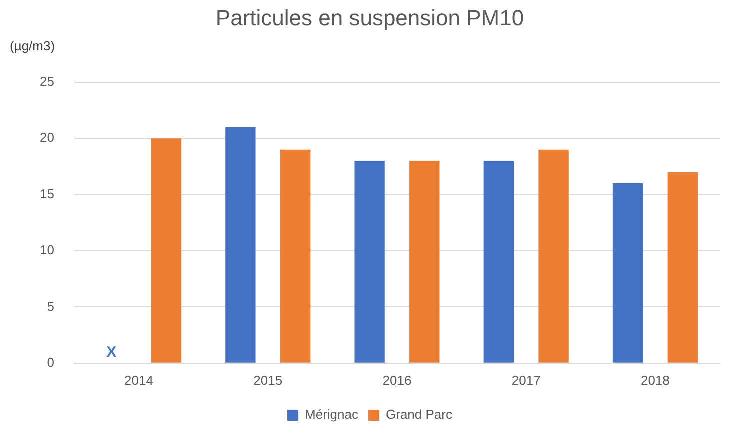 The image size is (740, 437). I want to click on y-tick-label: 10, so click(47, 250).